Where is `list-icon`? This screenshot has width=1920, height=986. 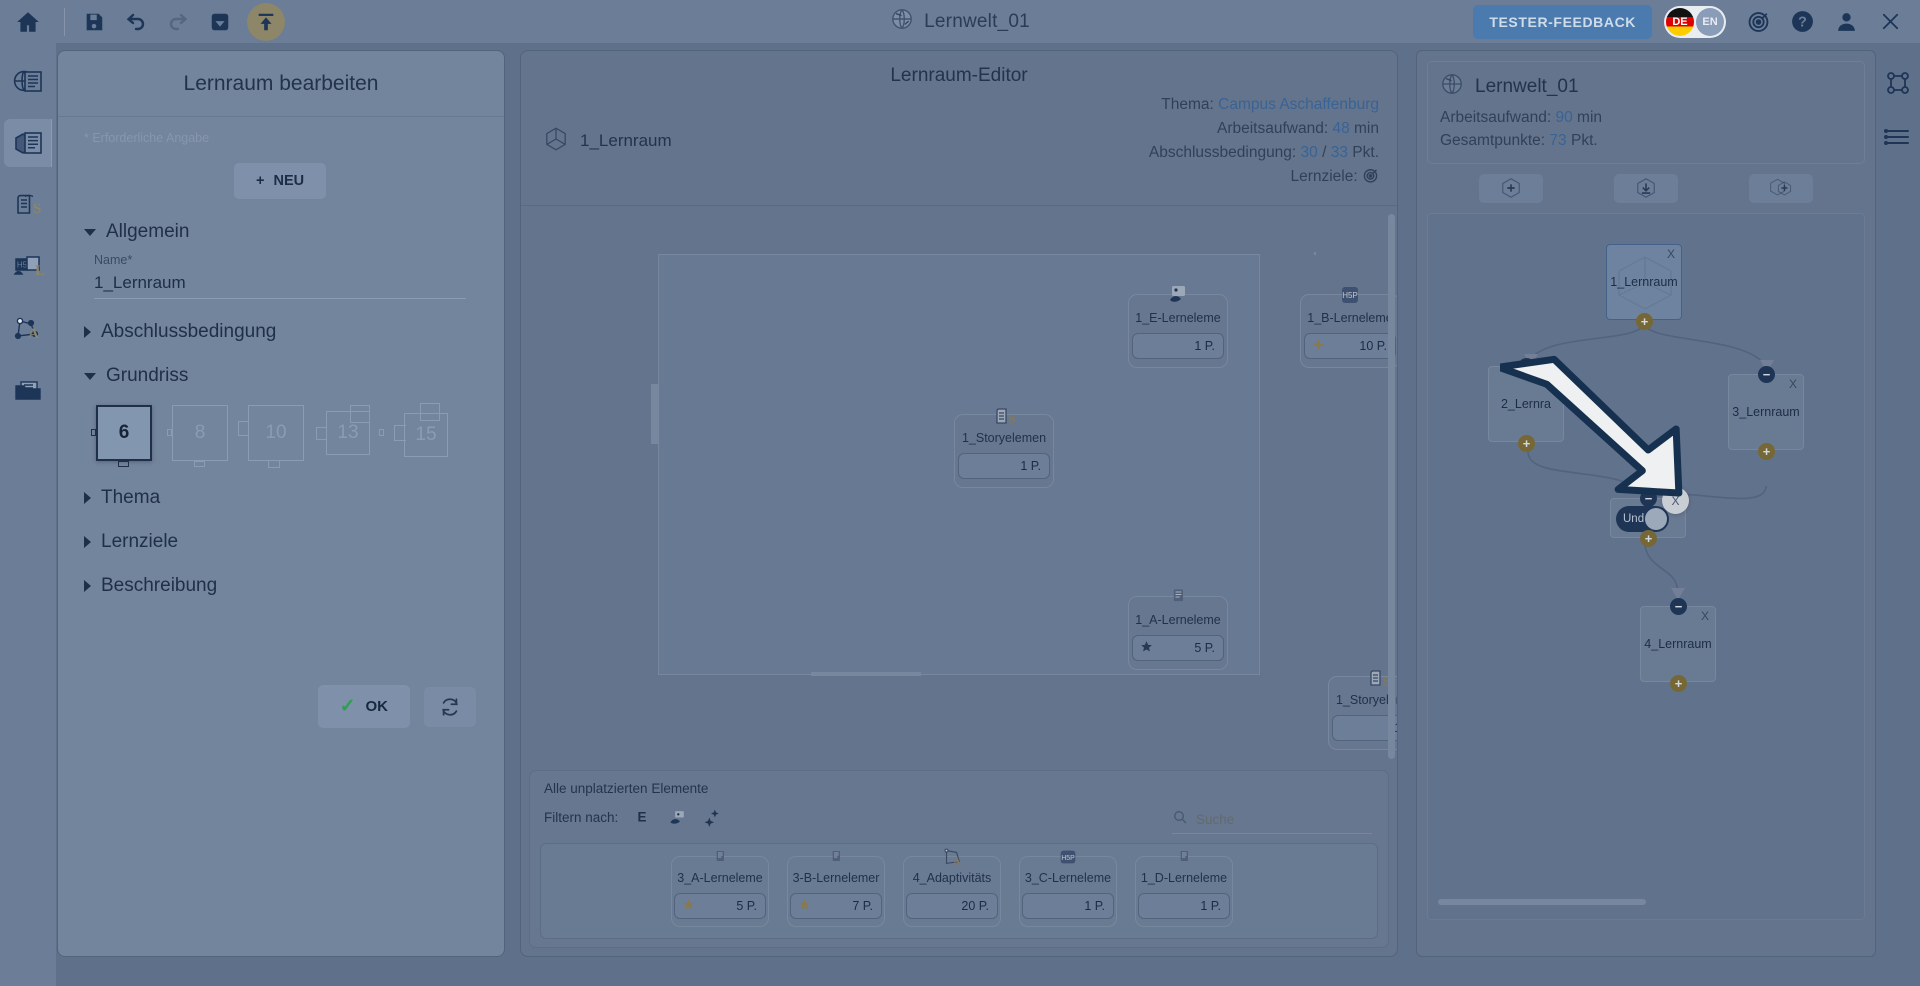
list-icon is located at coordinates (1898, 137).